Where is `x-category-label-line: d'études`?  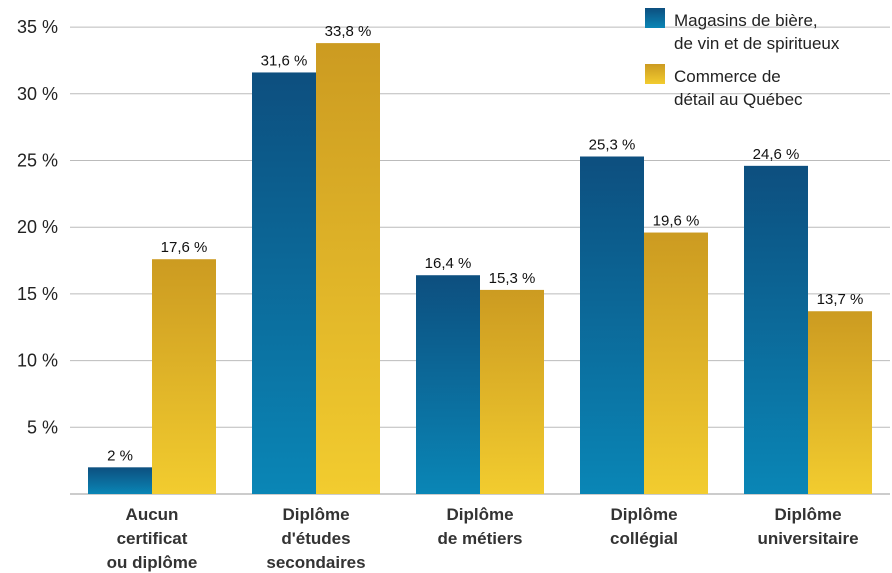
x-category-label-line: d'études is located at coordinates (315, 538).